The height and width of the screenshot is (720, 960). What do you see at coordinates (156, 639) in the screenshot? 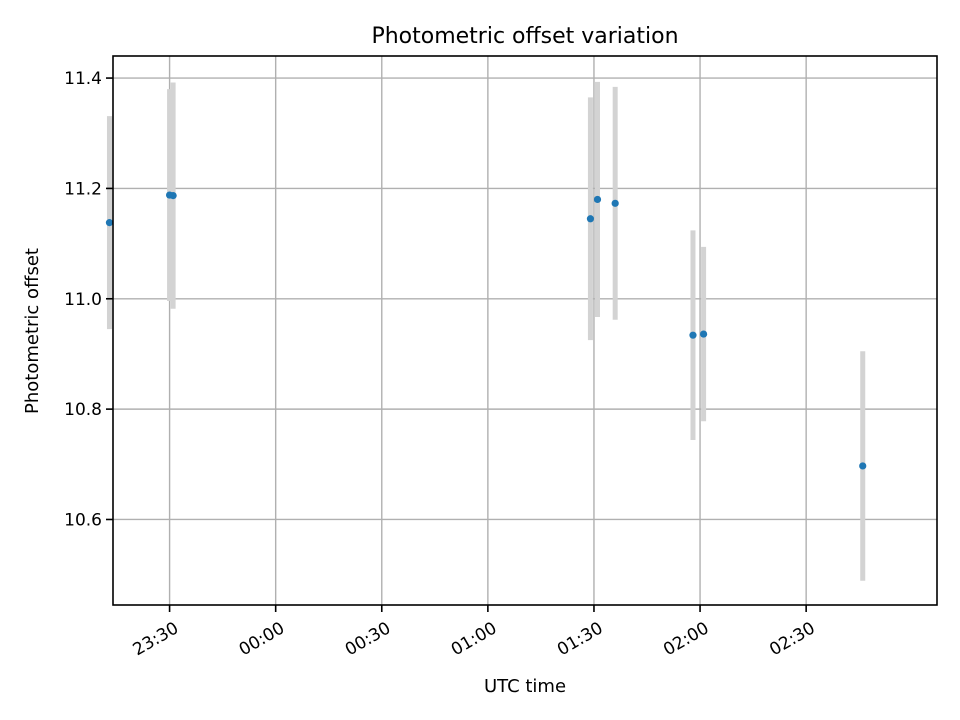
I see `x-tick-label-0: 23:30` at bounding box center [156, 639].